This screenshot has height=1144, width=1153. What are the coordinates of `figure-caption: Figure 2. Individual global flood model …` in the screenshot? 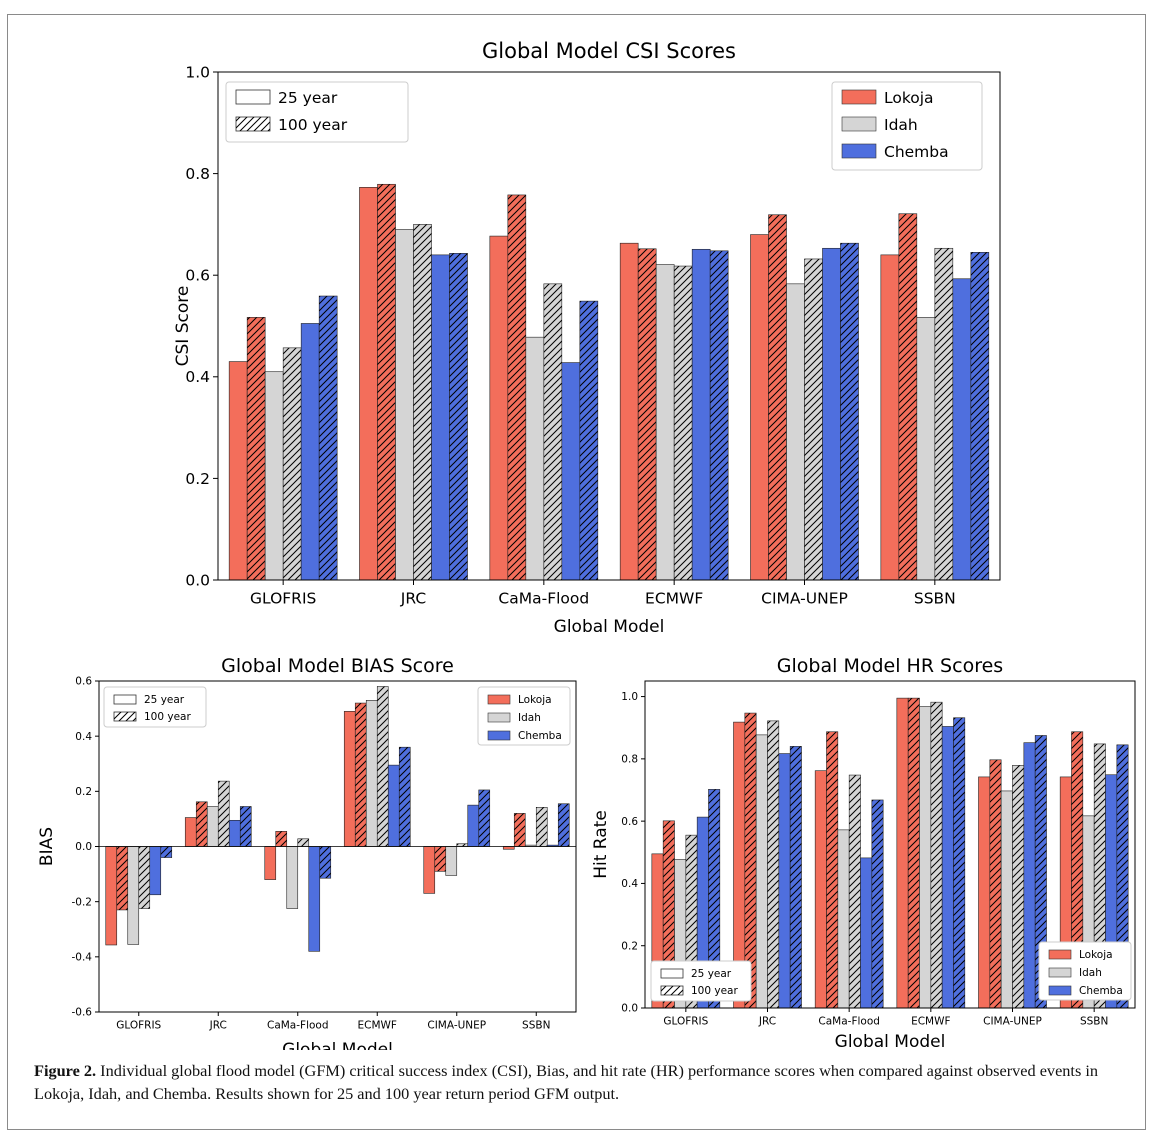 It's located at (584, 1082).